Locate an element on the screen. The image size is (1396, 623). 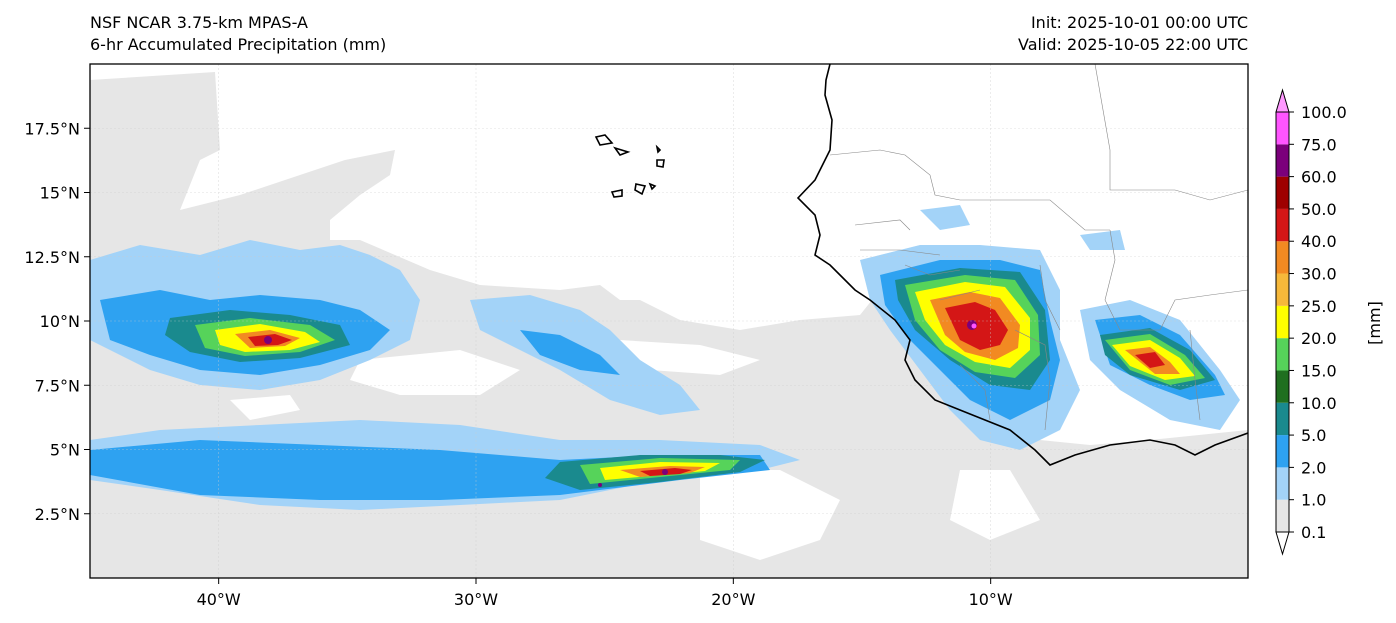
model-title: NSF NCAR 3.75-km MPAS-A is located at coordinates (199, 22).